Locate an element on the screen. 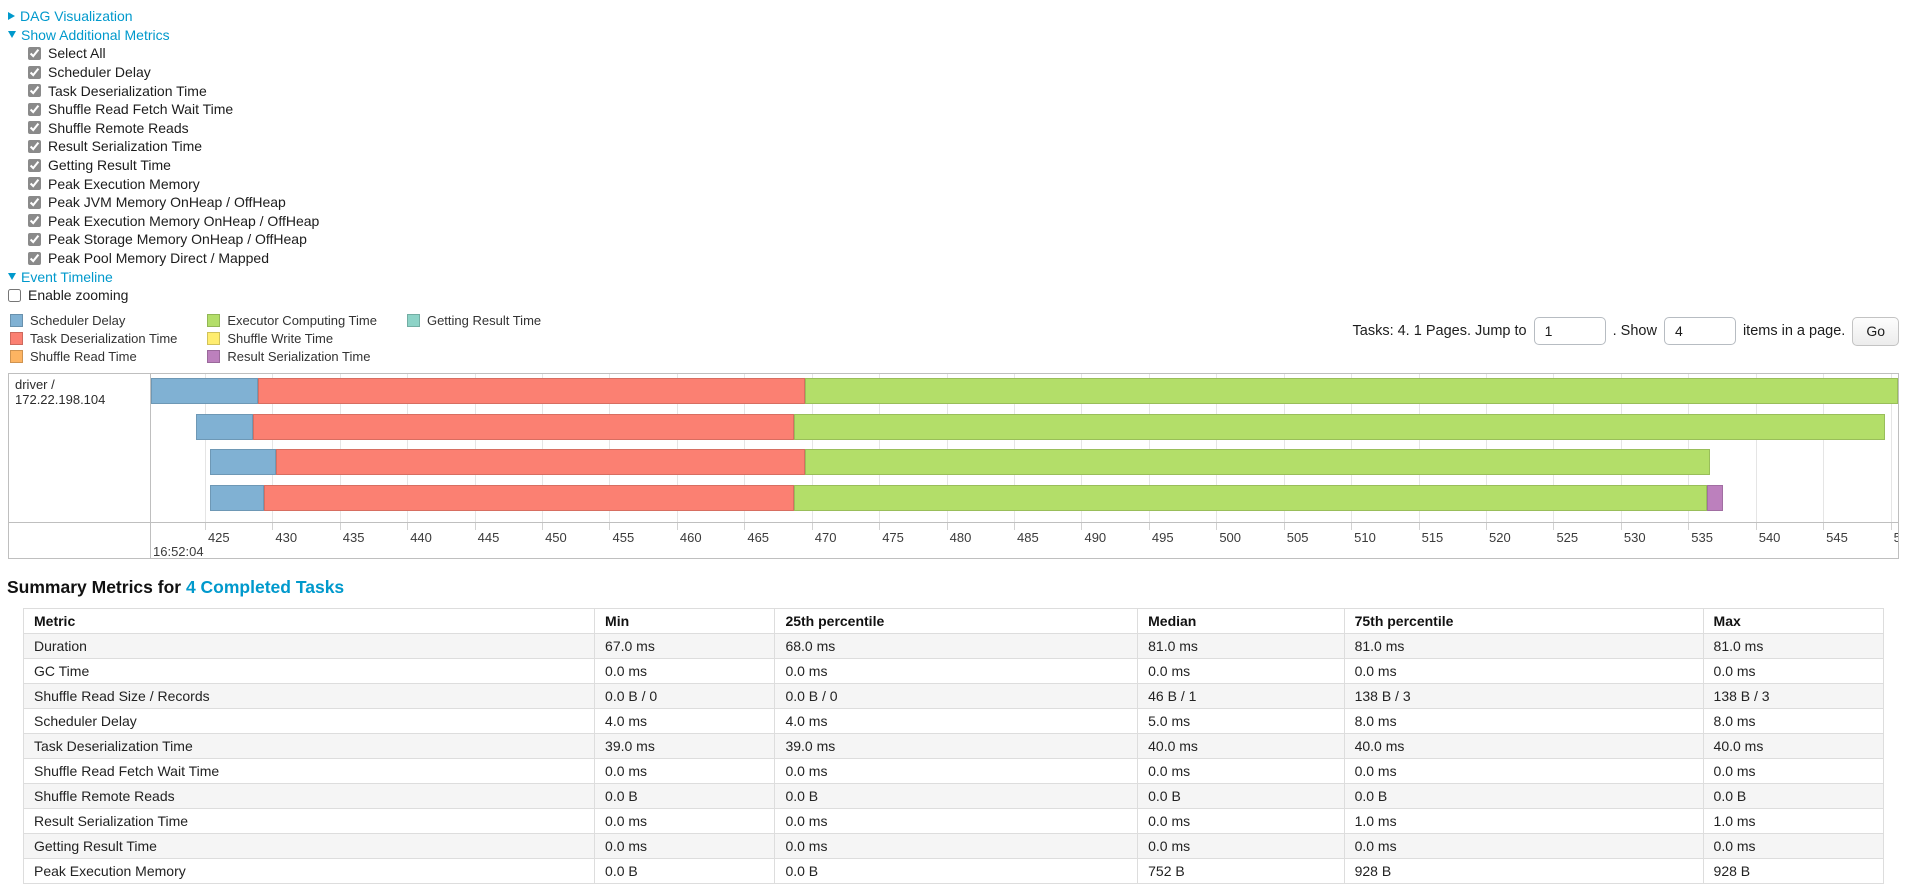 Image resolution: width=1907 pixels, height=884 pixels. axis-tick-label: 540 is located at coordinates (1769, 537).